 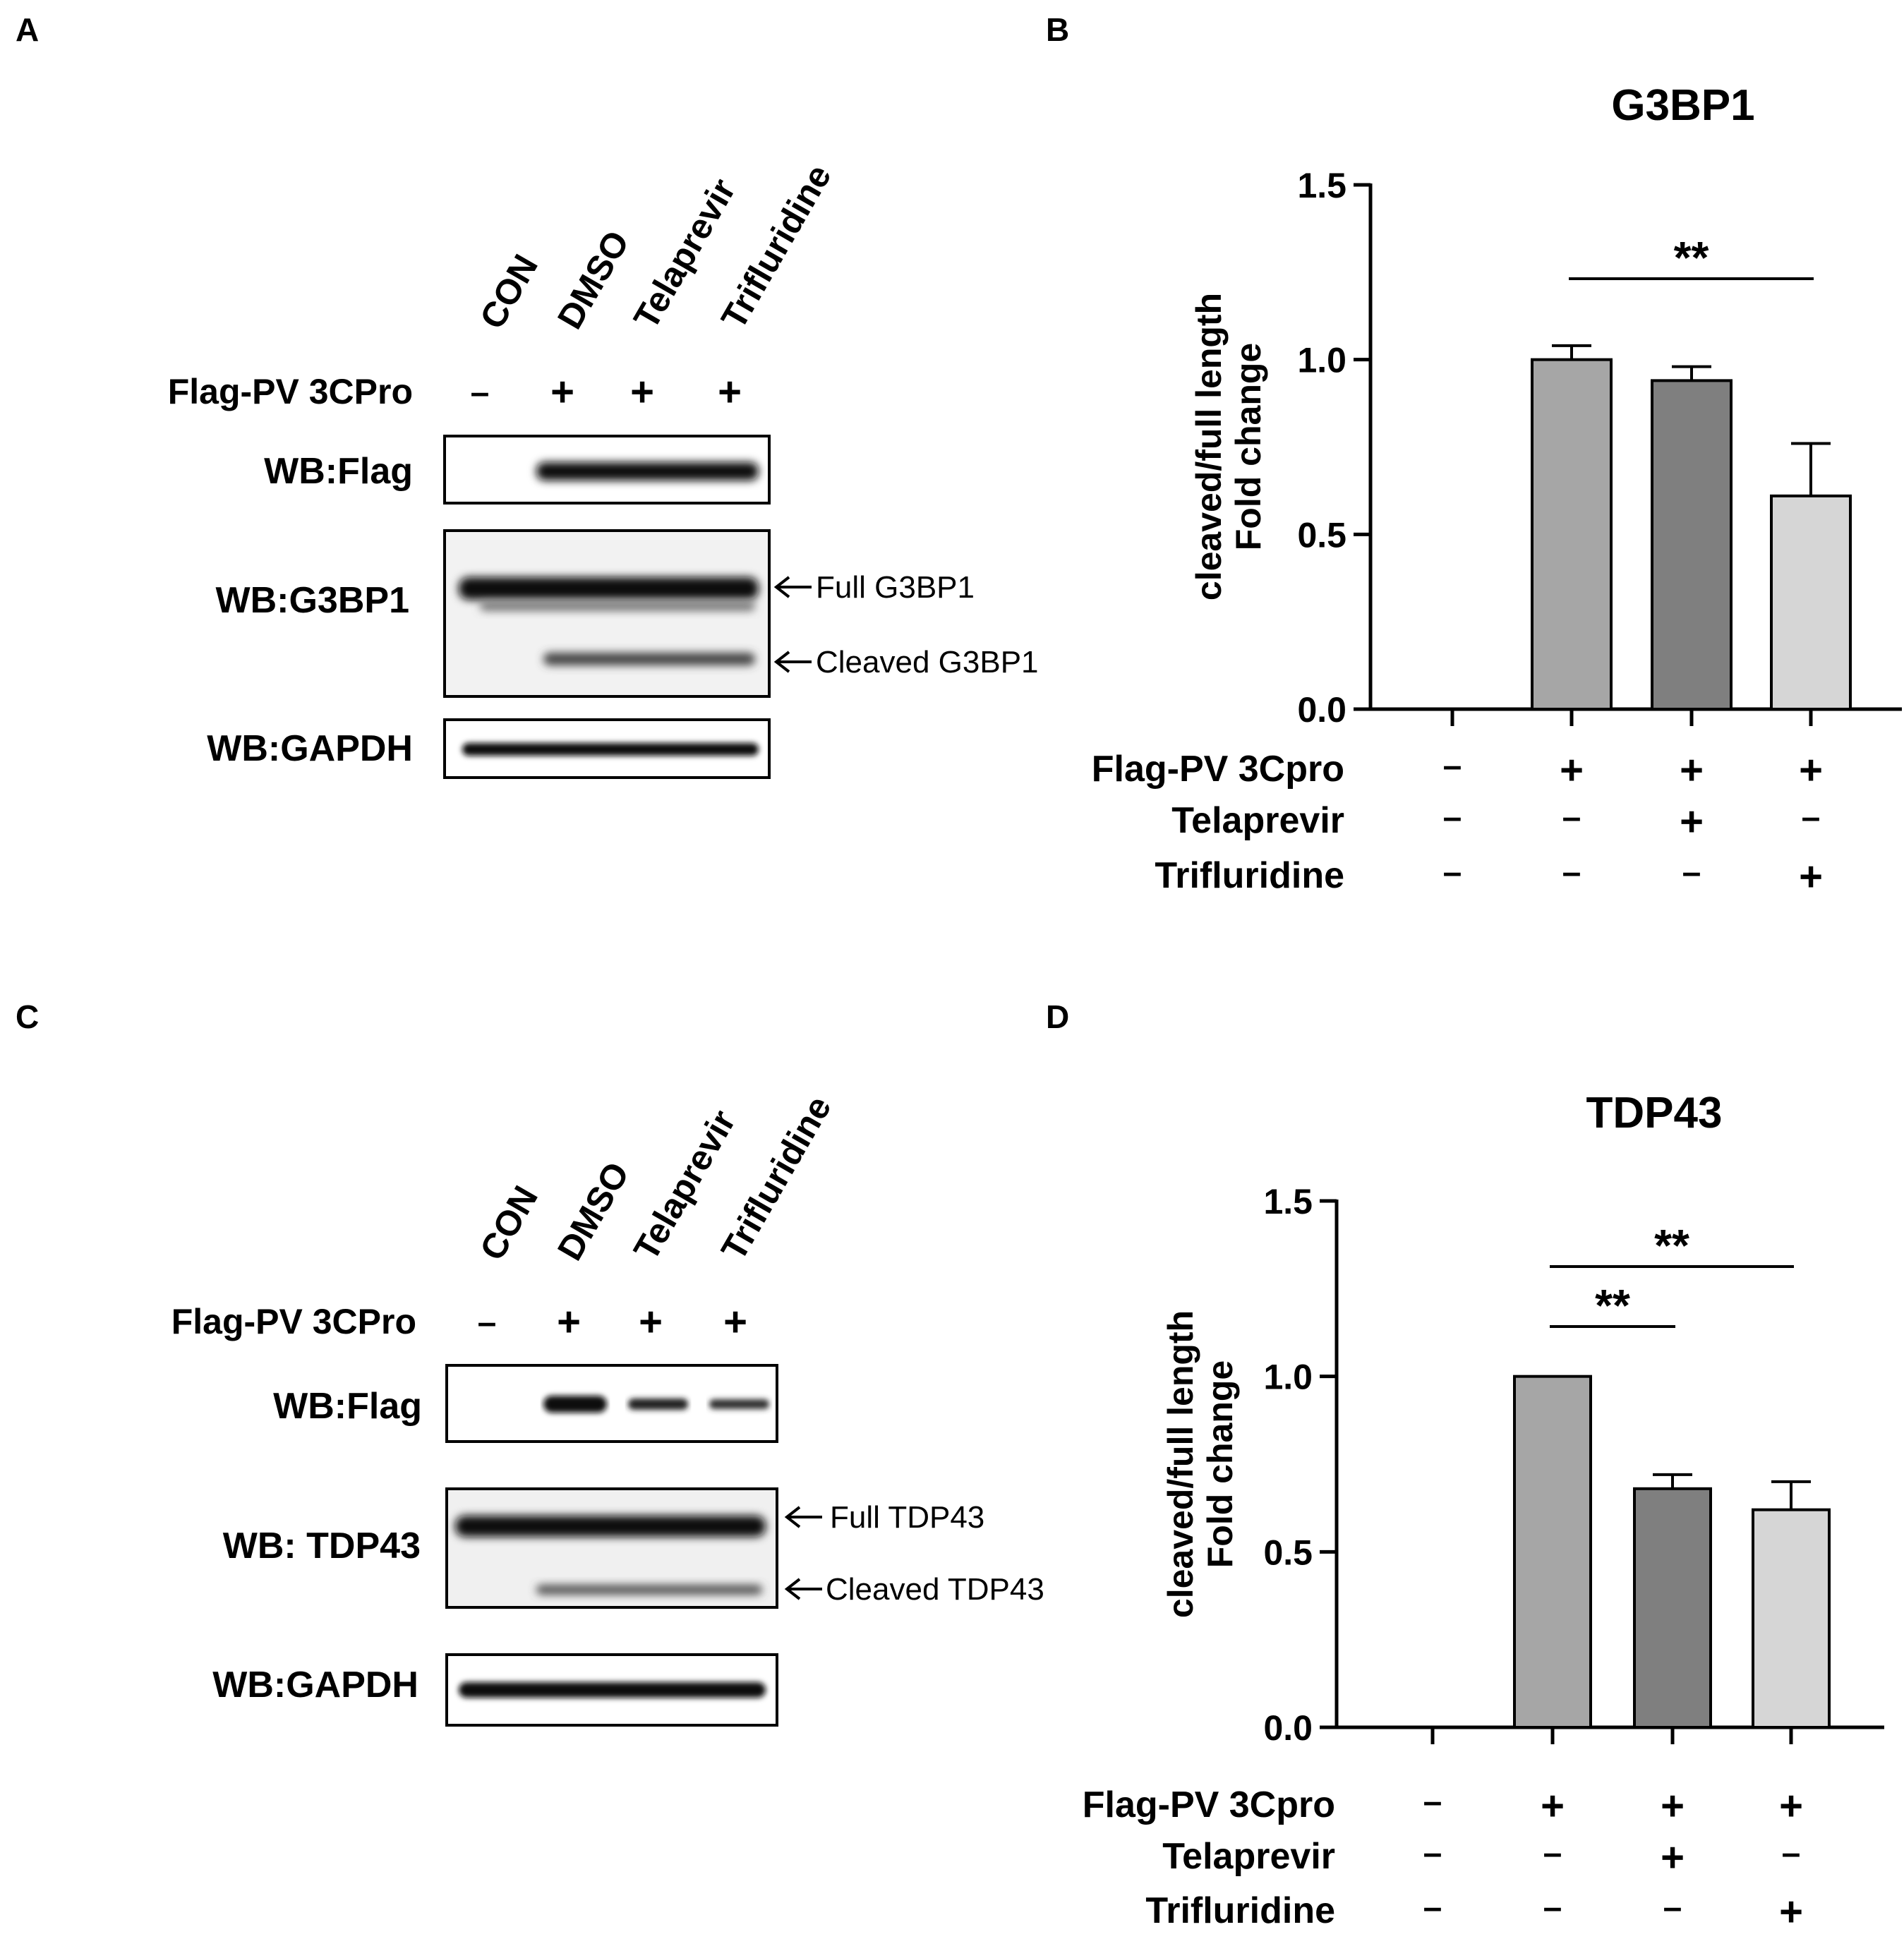 I want to click on panel-letter-c: C, so click(x=28, y=1016).